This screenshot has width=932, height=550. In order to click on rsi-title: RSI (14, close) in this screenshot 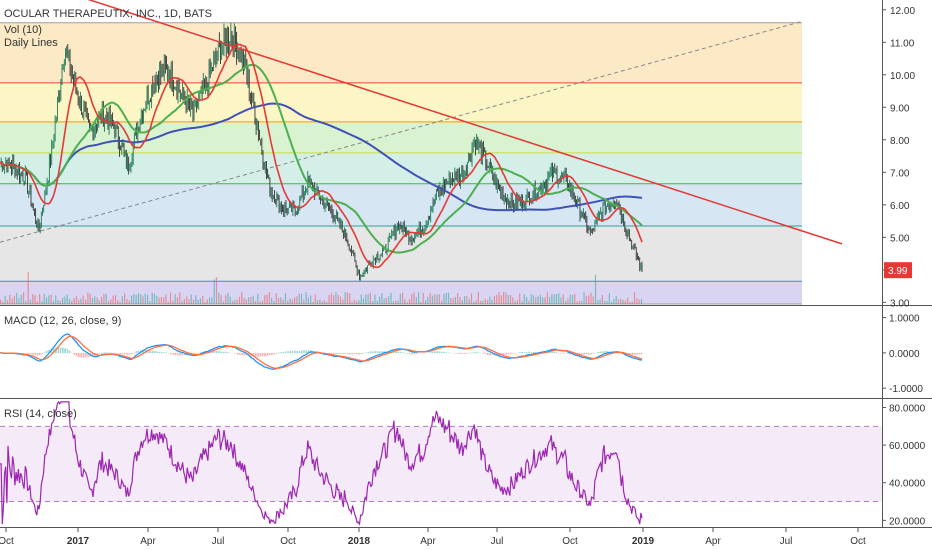, I will do `click(40, 414)`.